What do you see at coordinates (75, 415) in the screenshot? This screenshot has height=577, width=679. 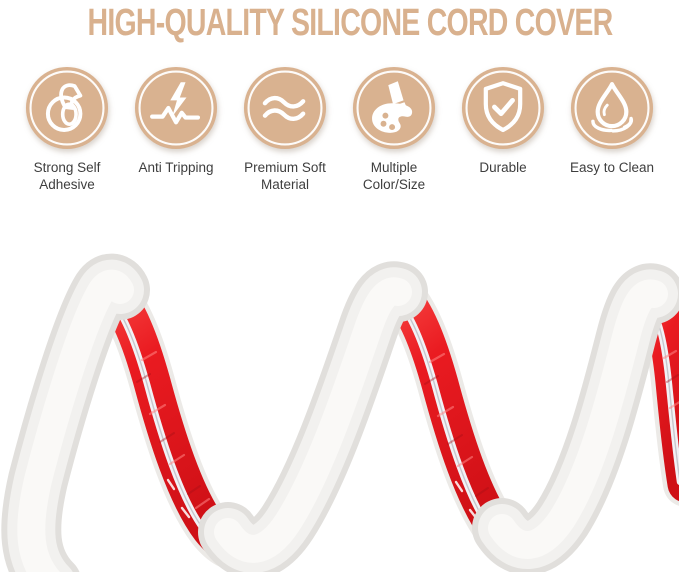 I see `white-silicone-band` at bounding box center [75, 415].